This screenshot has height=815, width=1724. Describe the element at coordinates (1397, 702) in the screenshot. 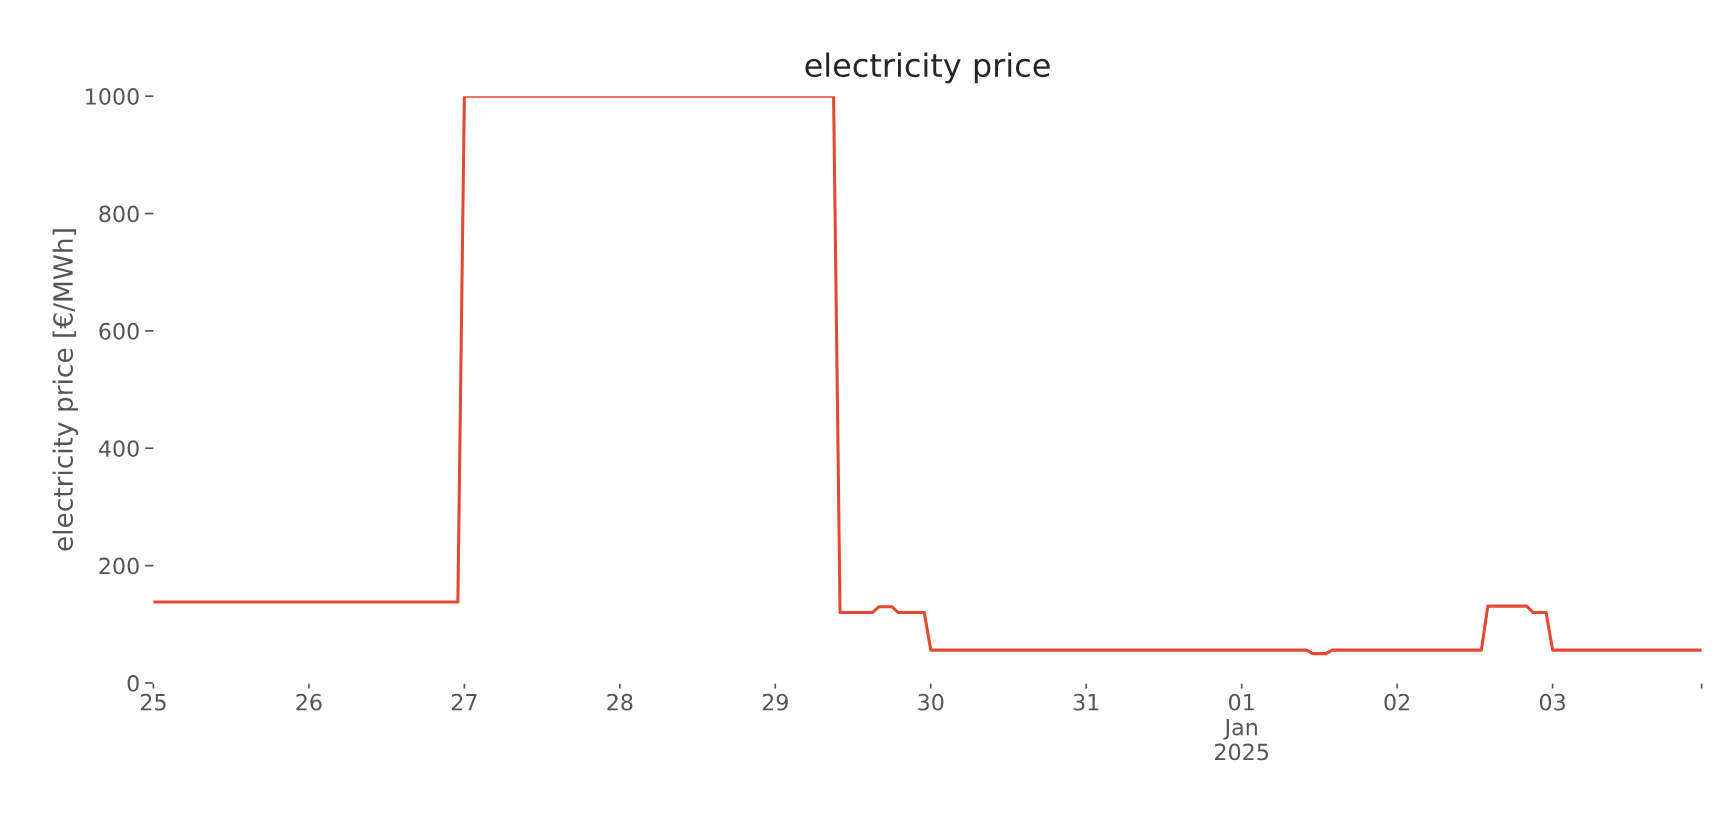

I see `x-tick-label: 02` at that location.